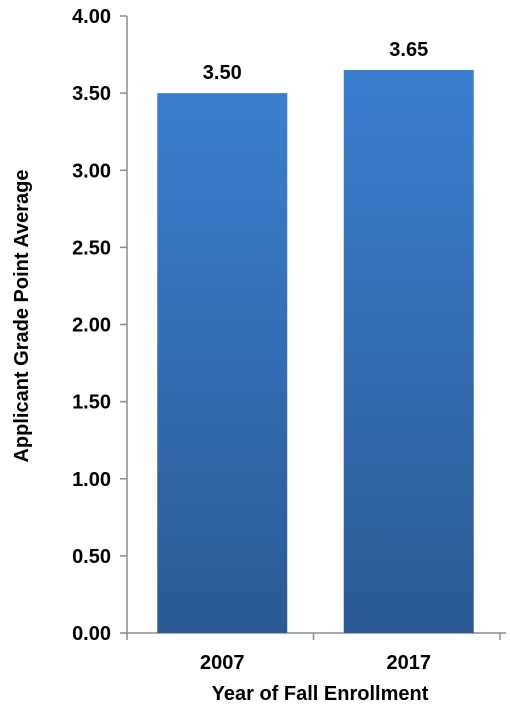 The width and height of the screenshot is (510, 710). Describe the element at coordinates (408, 50) in the screenshot. I see `data-label-2017: 3.65` at that location.